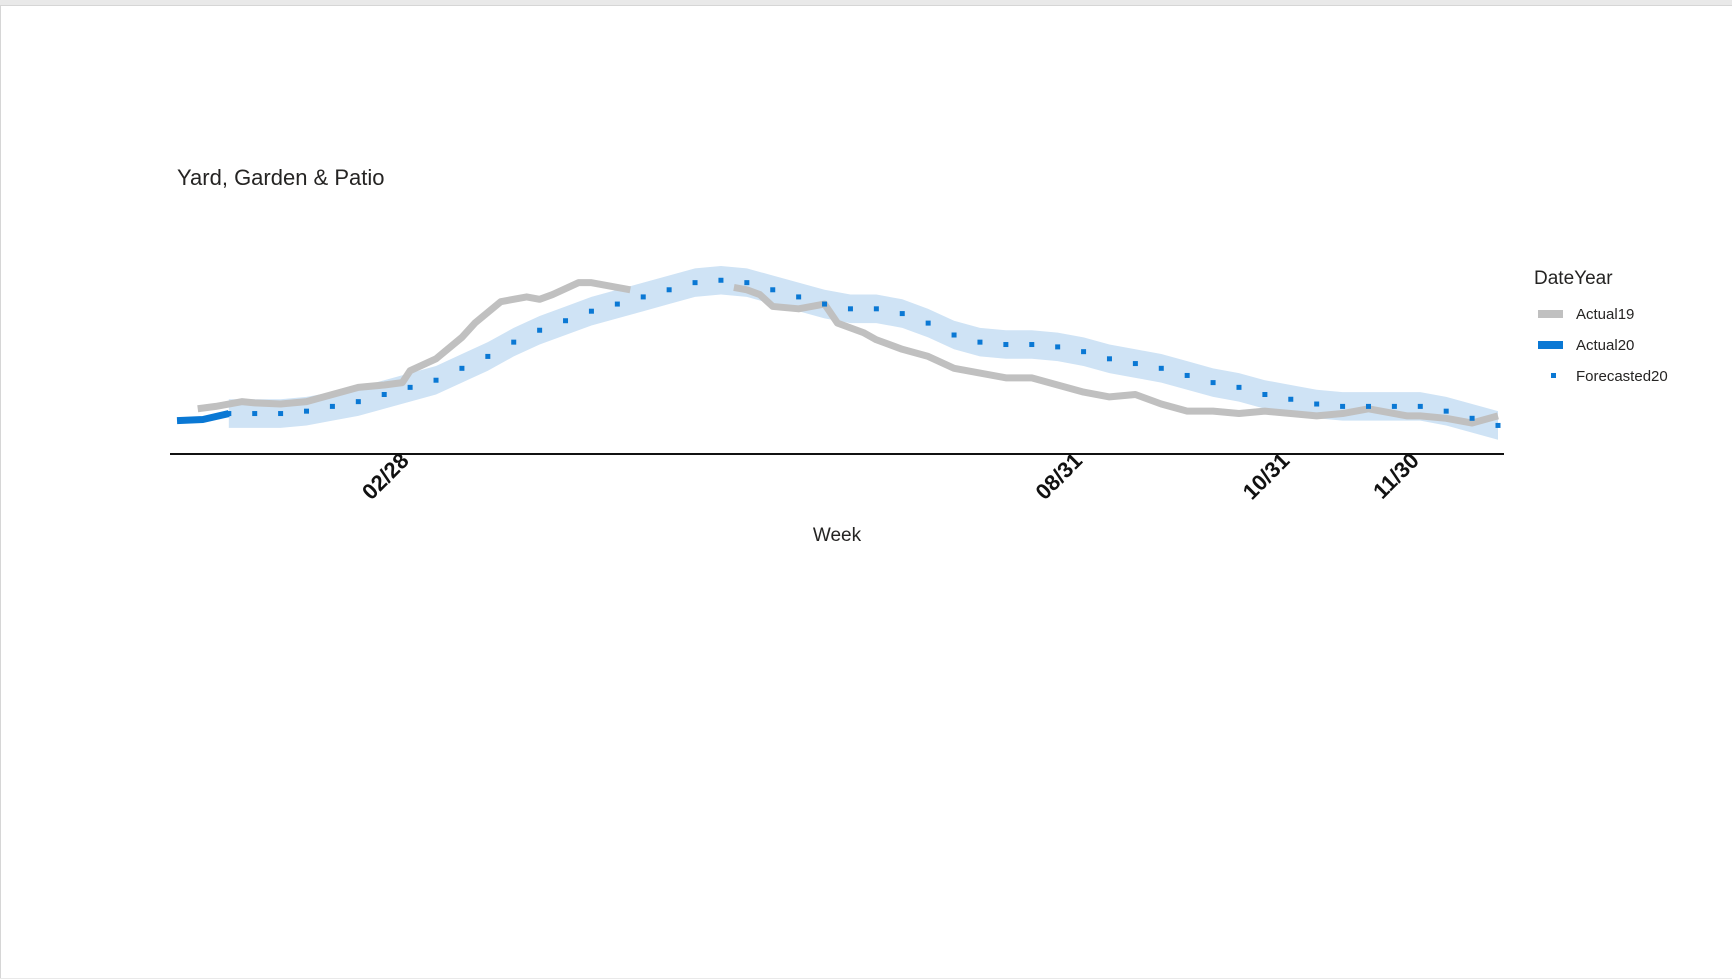 The height and width of the screenshot is (979, 1732). What do you see at coordinates (1622, 376) in the screenshot?
I see `legend-label-forecasted20: Forecasted20` at bounding box center [1622, 376].